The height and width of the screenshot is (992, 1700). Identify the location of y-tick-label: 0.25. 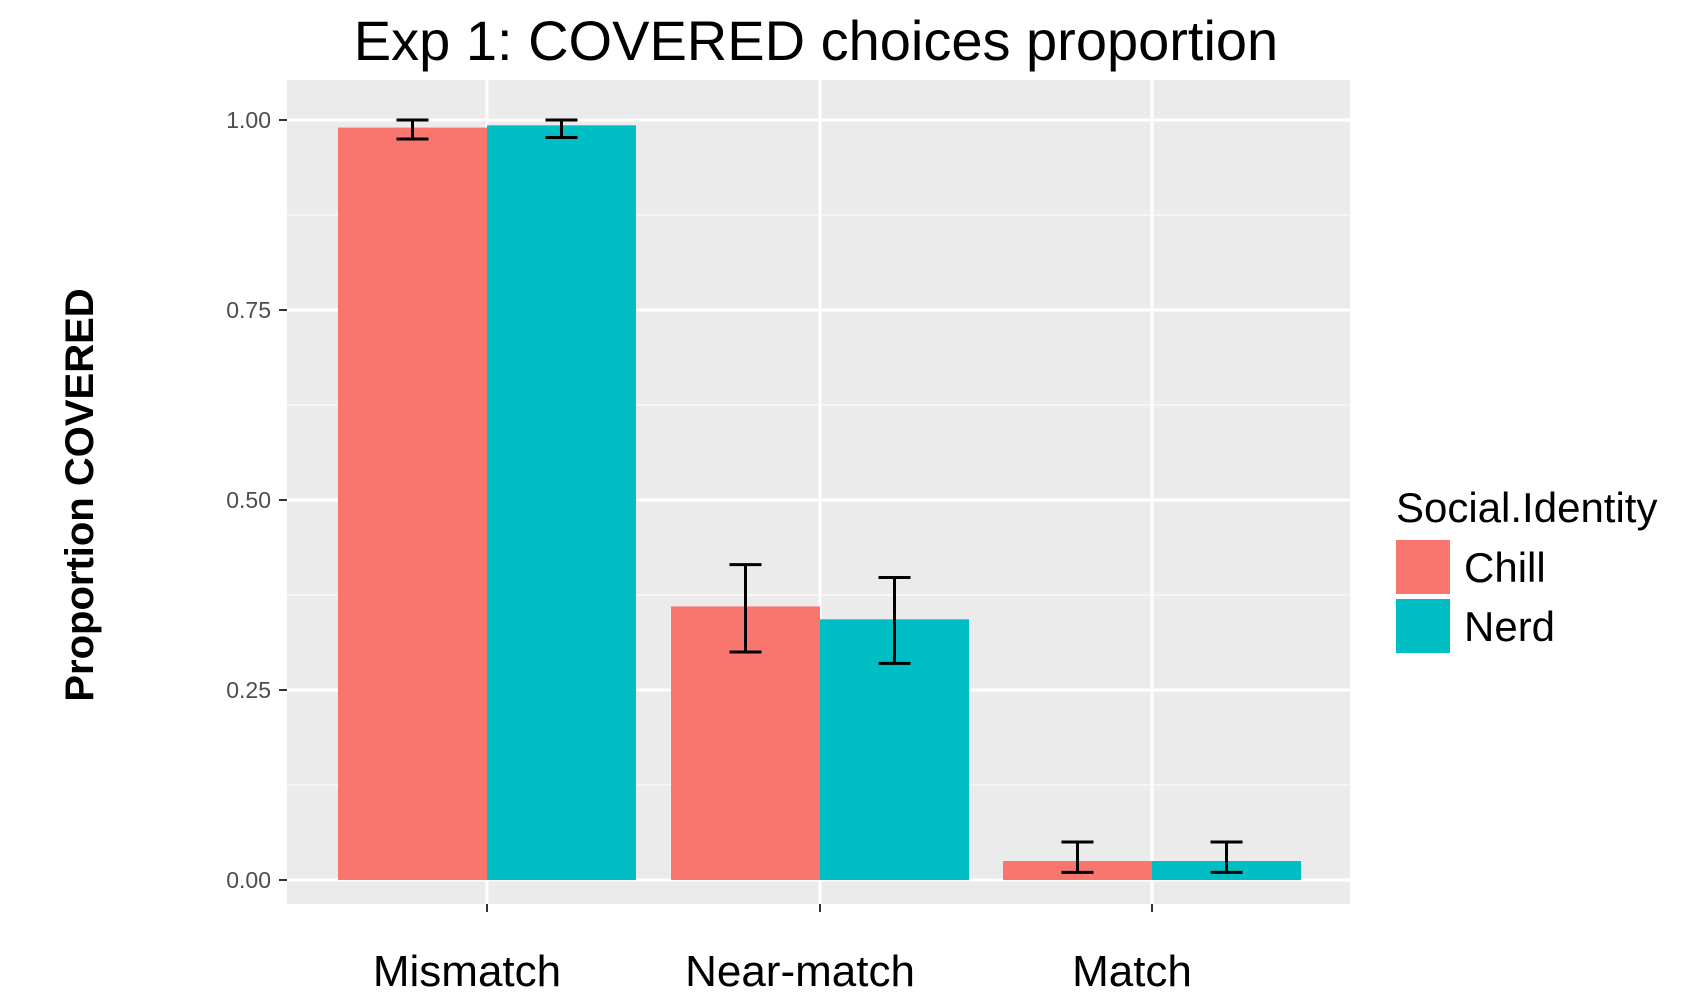
(248, 690).